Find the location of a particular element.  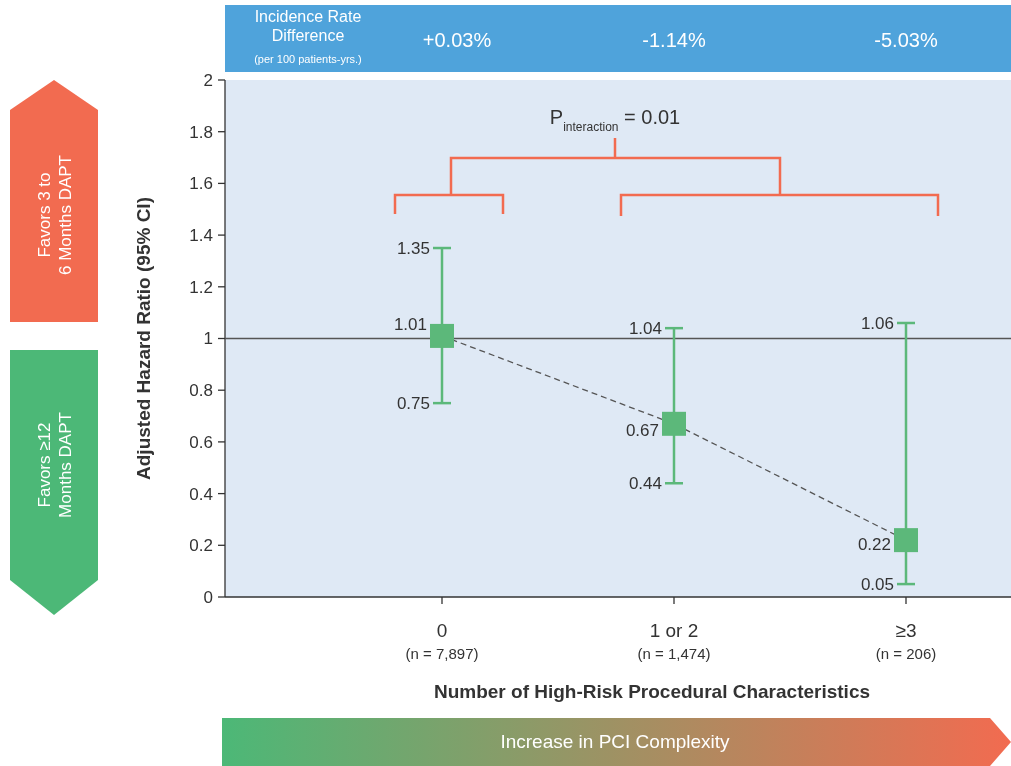

y-tick-label: 0.4 is located at coordinates (201, 494).